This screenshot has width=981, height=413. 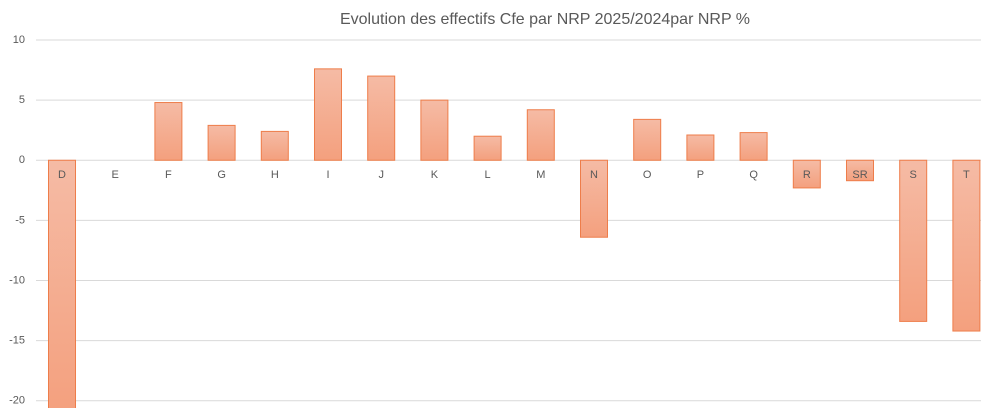 What do you see at coordinates (22, 100) in the screenshot?
I see `y-tick-label: 5` at bounding box center [22, 100].